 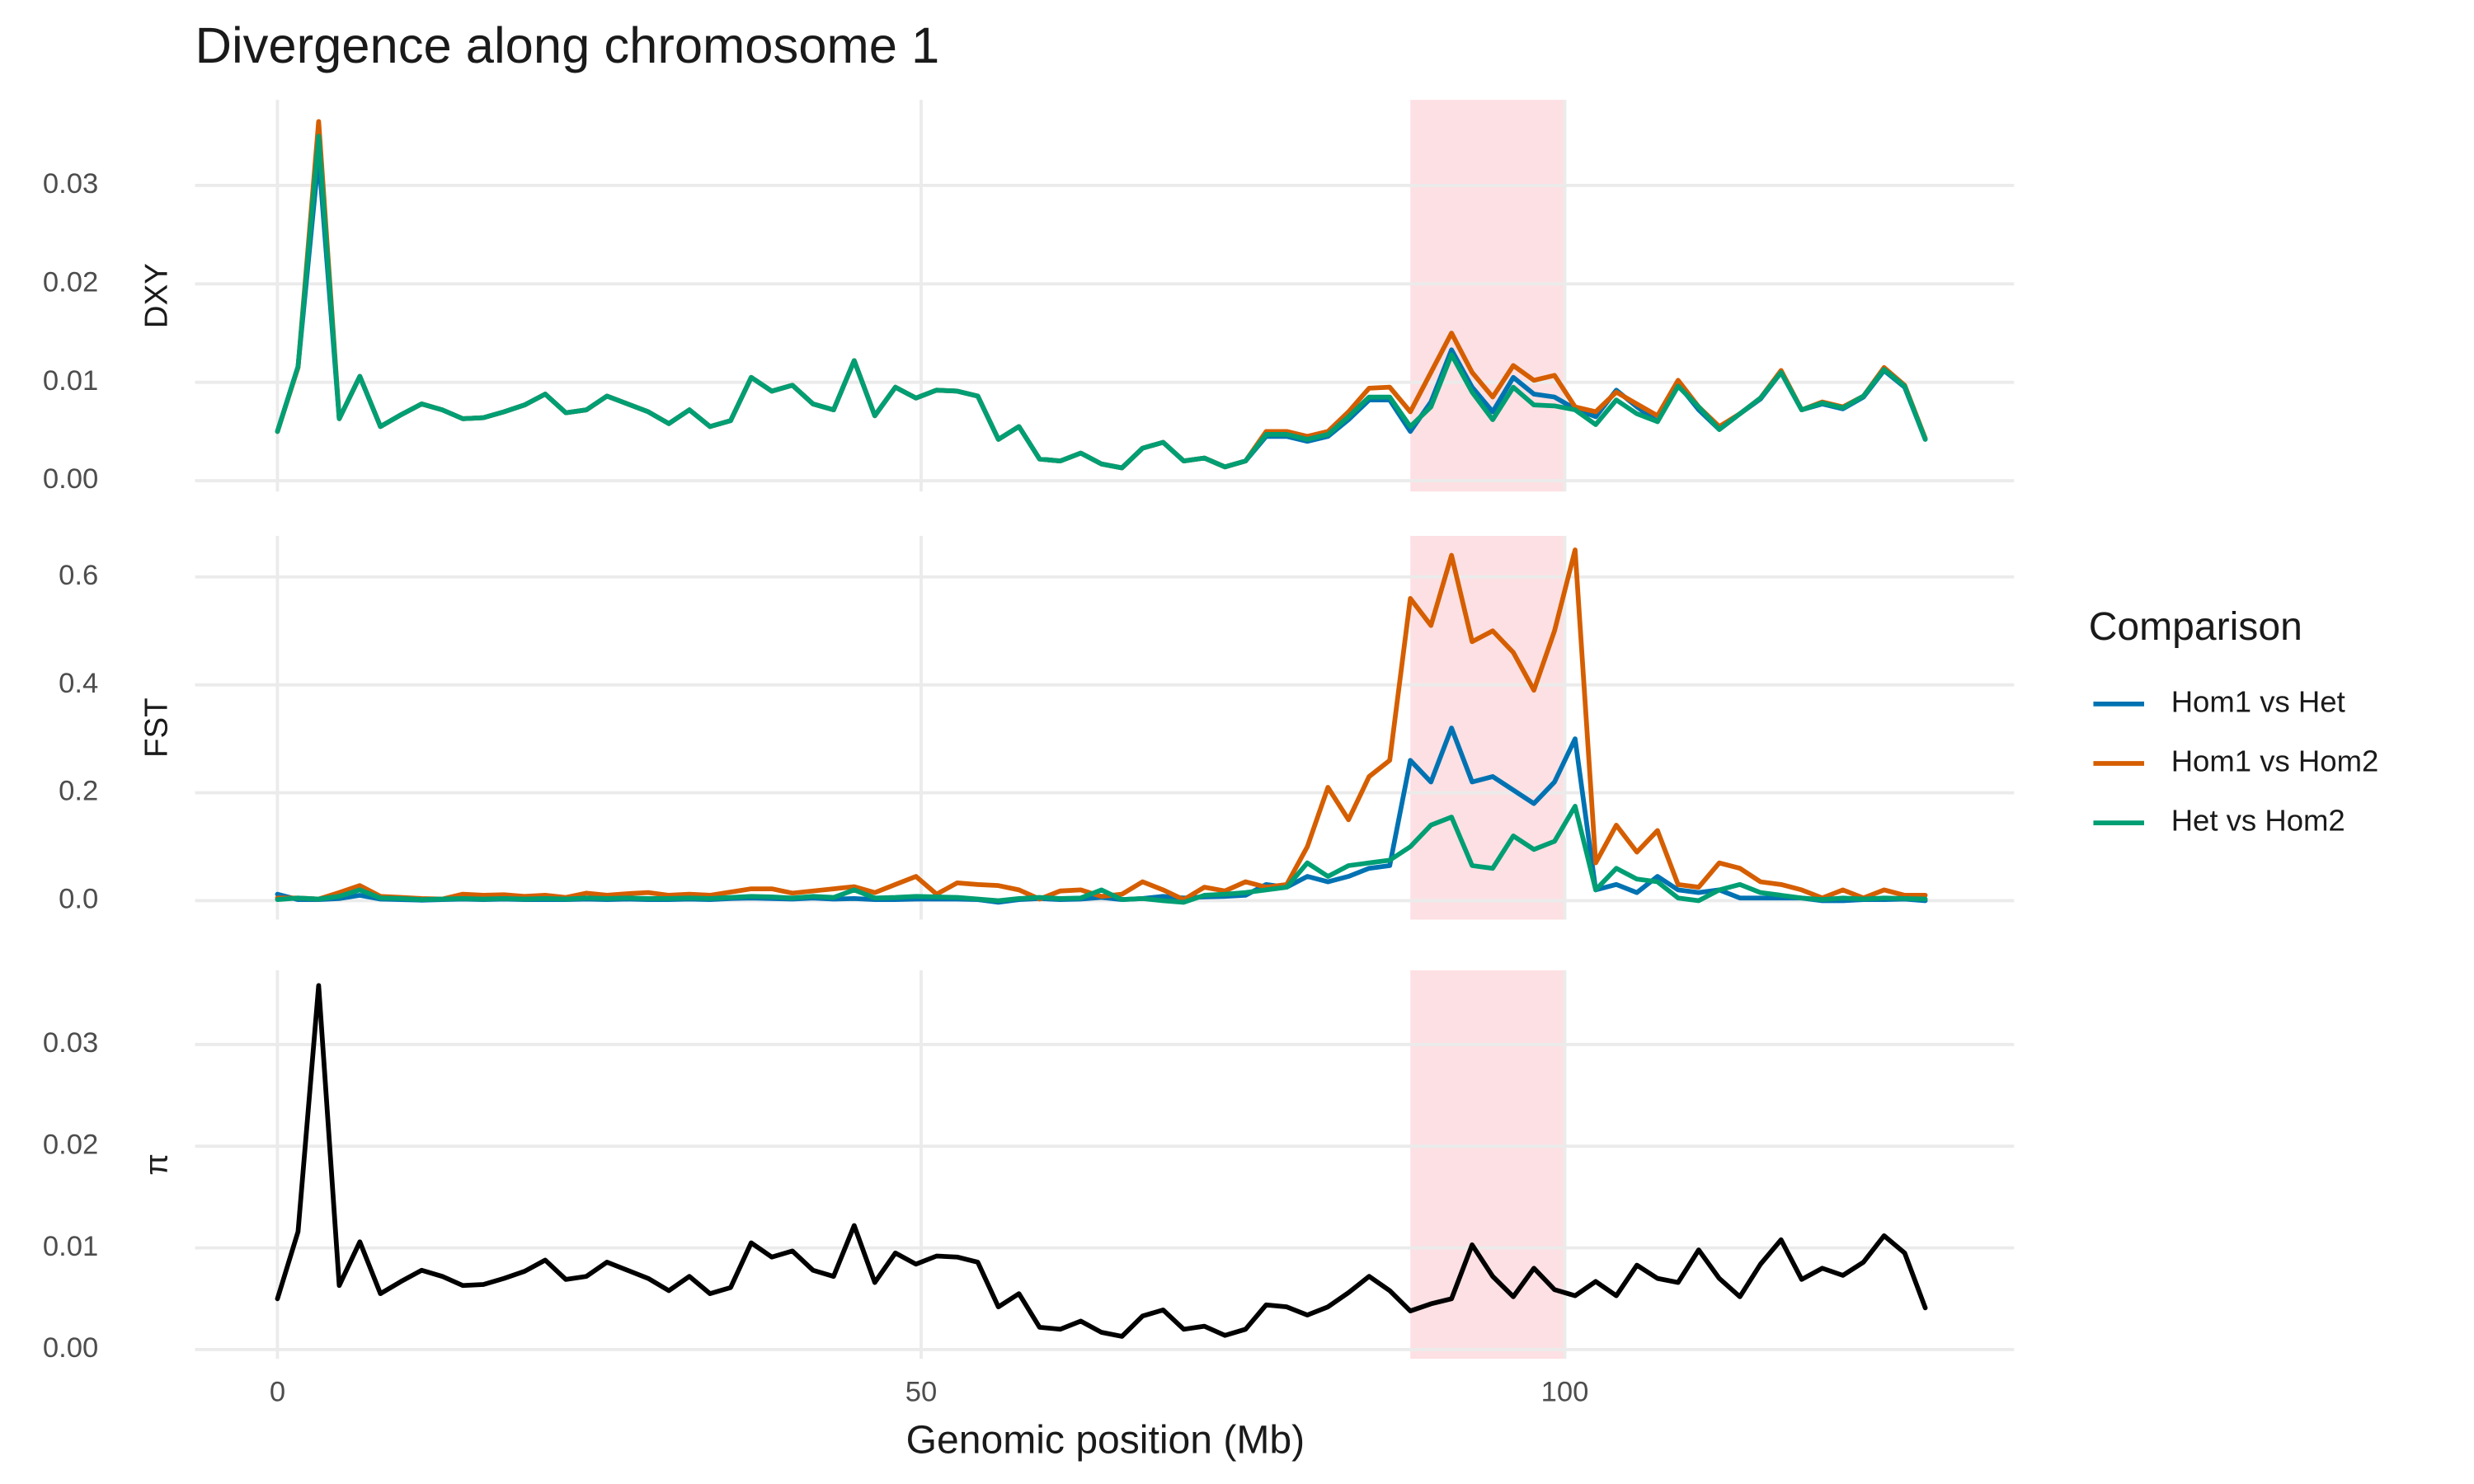 I want to click on y-axis-label: FST, so click(x=156, y=727).